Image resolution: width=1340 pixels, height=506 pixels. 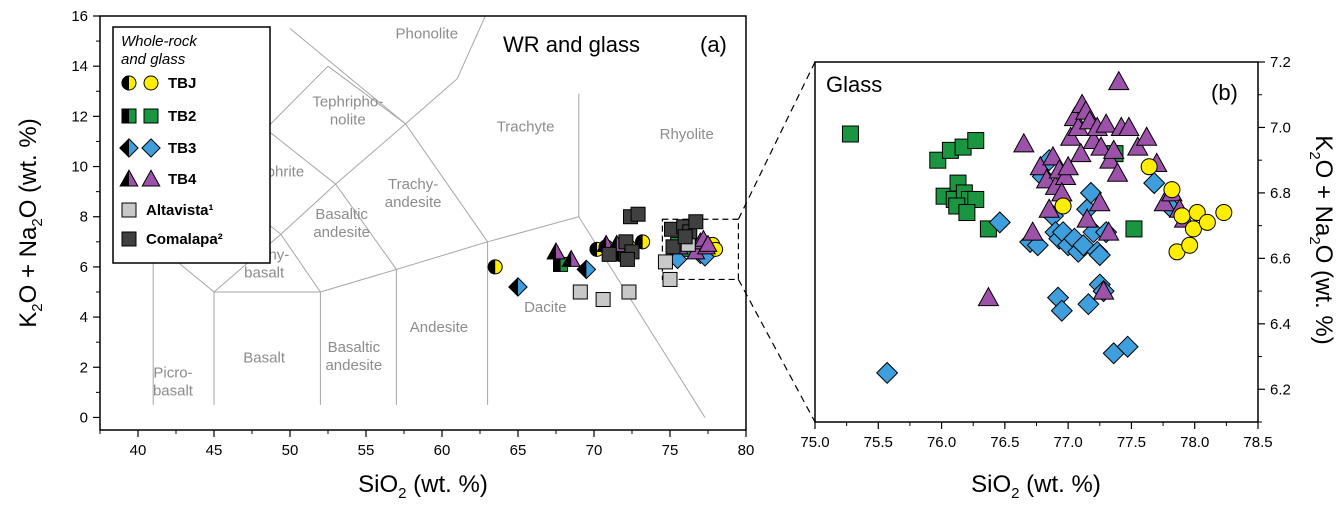 What do you see at coordinates (1036, 486) in the screenshot?
I see `panel-b-x-axis-title: SiO2 (wt. %)` at bounding box center [1036, 486].